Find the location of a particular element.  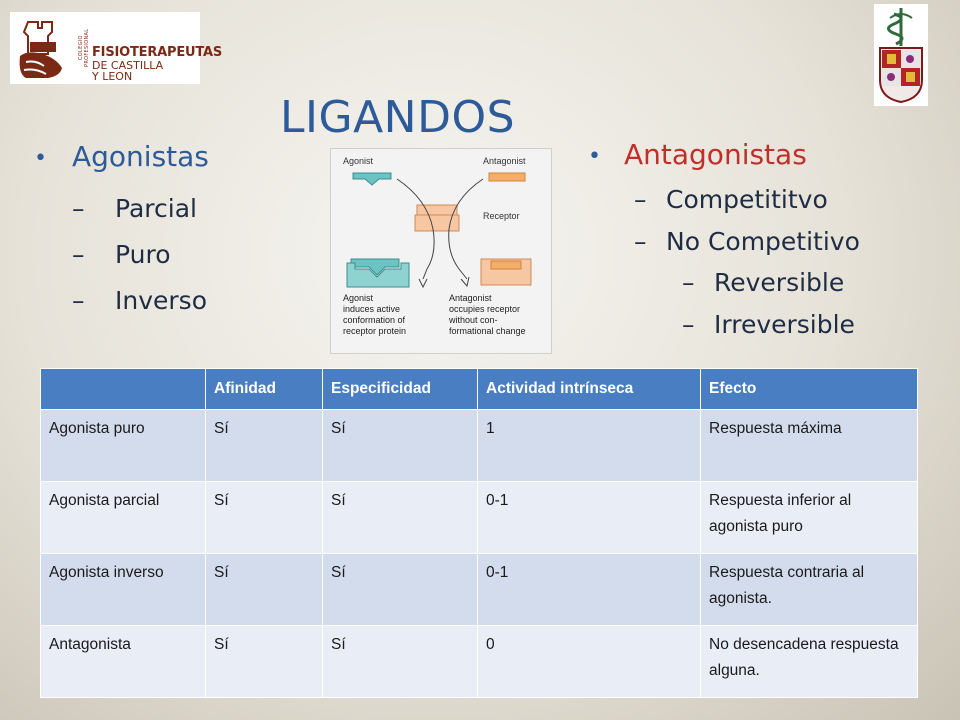

diagram-receptor-label: Receptor is located at coordinates (501, 216).